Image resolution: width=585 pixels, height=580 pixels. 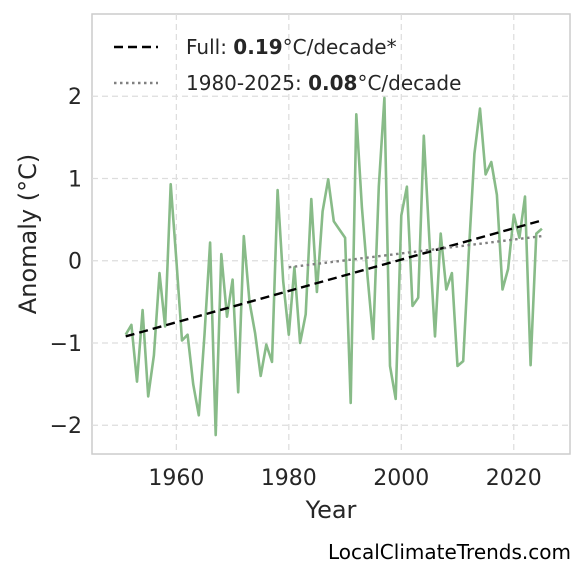 What do you see at coordinates (28, 234) in the screenshot?
I see `y-axis-label: Anomaly (°C)` at bounding box center [28, 234].